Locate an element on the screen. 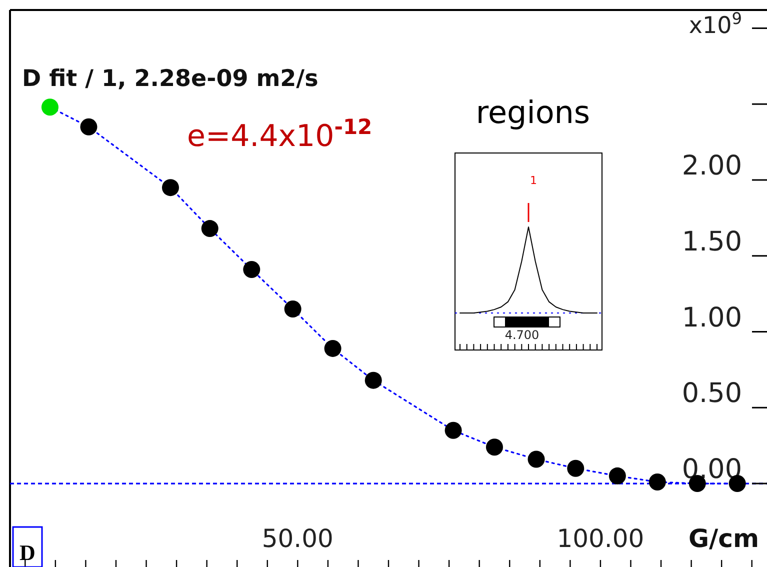 The height and width of the screenshot is (567, 767). y-tick-label: 0.50 is located at coordinates (712, 394).